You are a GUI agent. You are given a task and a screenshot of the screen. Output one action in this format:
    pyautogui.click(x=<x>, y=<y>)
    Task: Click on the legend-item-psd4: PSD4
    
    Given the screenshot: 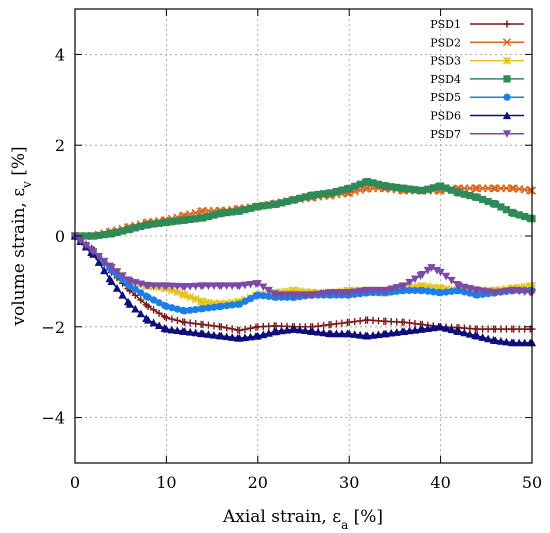 What is the action you would take?
    pyautogui.click(x=477, y=79)
    